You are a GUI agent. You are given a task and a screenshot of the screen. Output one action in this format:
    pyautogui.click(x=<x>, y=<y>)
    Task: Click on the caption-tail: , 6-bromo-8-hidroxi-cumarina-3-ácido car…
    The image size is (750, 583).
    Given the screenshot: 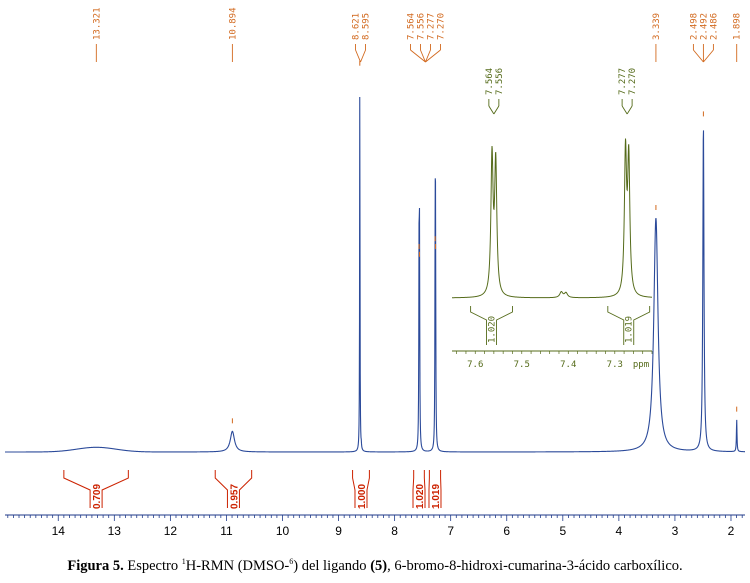 What is the action you would take?
    pyautogui.click(x=535, y=565)
    